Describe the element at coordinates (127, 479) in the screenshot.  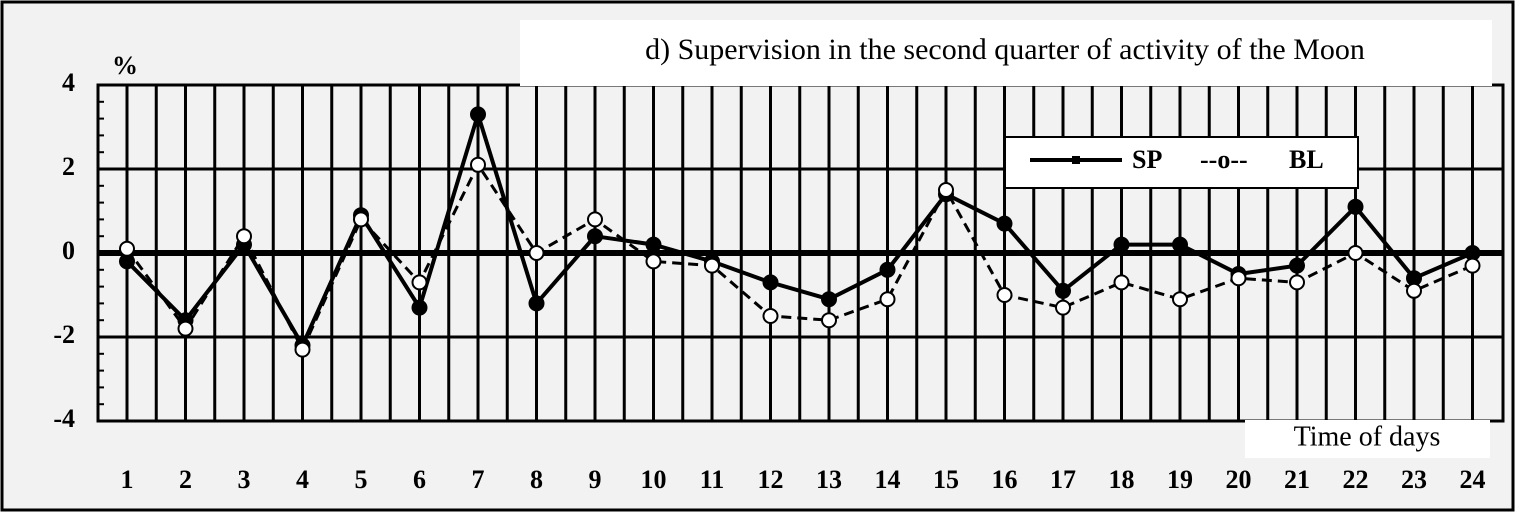
I see `x-tick-label: 1` at that location.